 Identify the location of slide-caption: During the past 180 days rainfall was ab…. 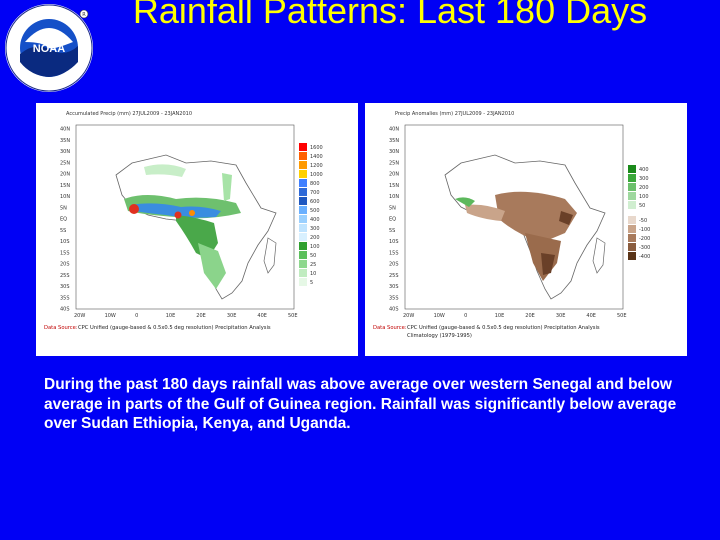
(360, 404).